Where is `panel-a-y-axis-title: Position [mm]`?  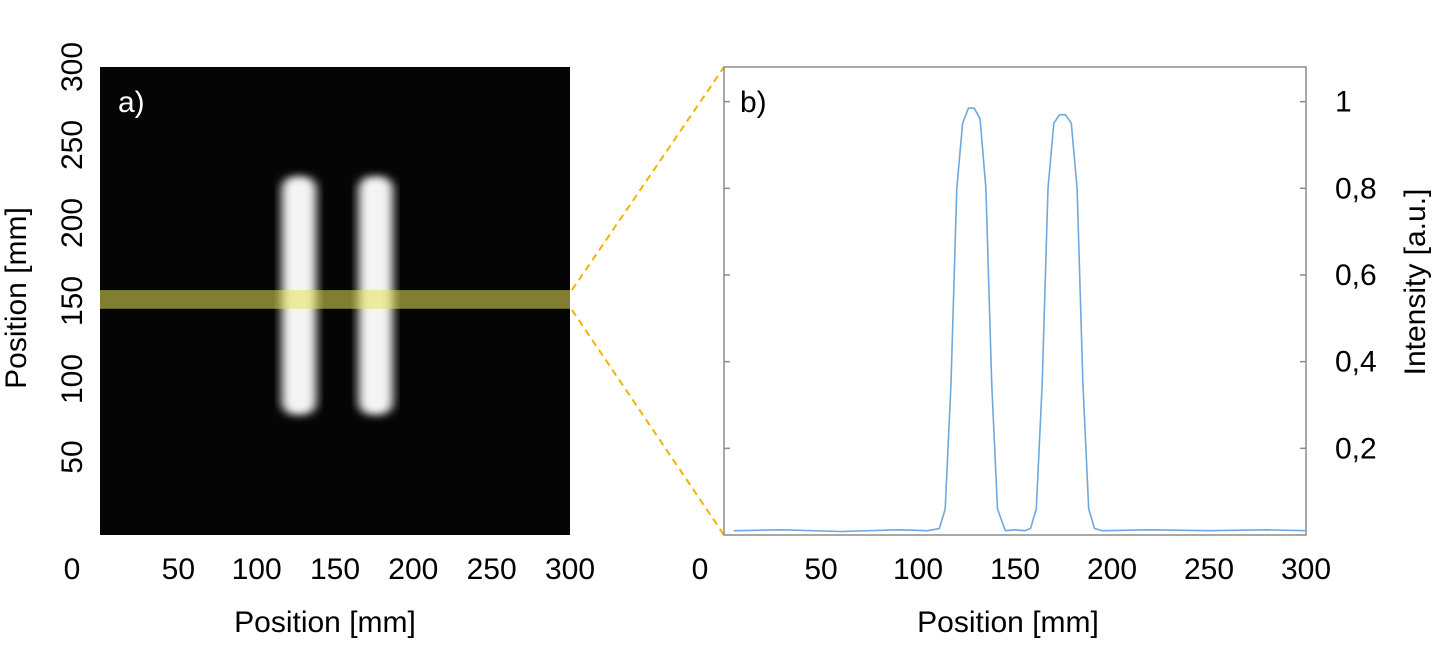 panel-a-y-axis-title: Position [mm] is located at coordinates (16, 298).